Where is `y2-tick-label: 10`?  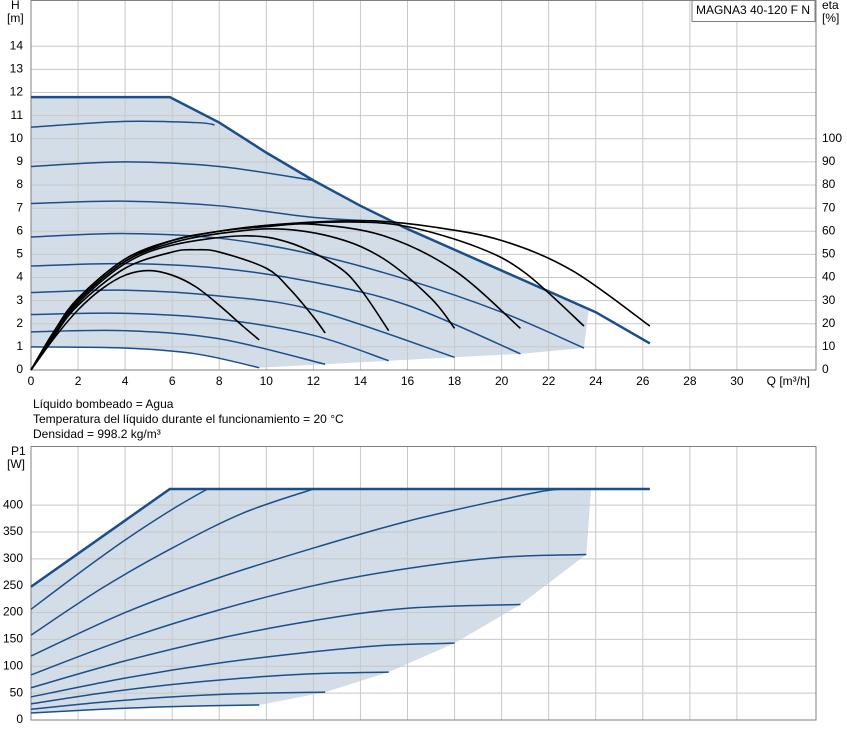 y2-tick-label: 10 is located at coordinates (829, 346).